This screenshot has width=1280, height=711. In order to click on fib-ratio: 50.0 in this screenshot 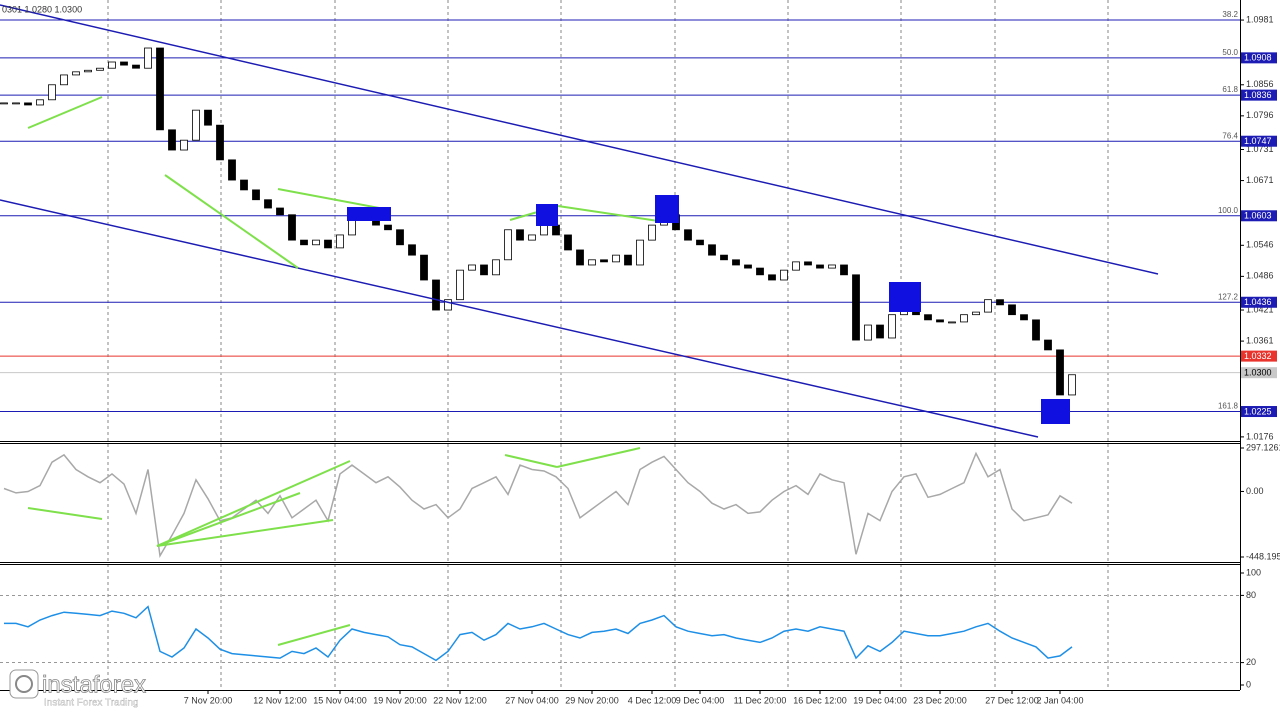, I will do `click(1230, 52)`.